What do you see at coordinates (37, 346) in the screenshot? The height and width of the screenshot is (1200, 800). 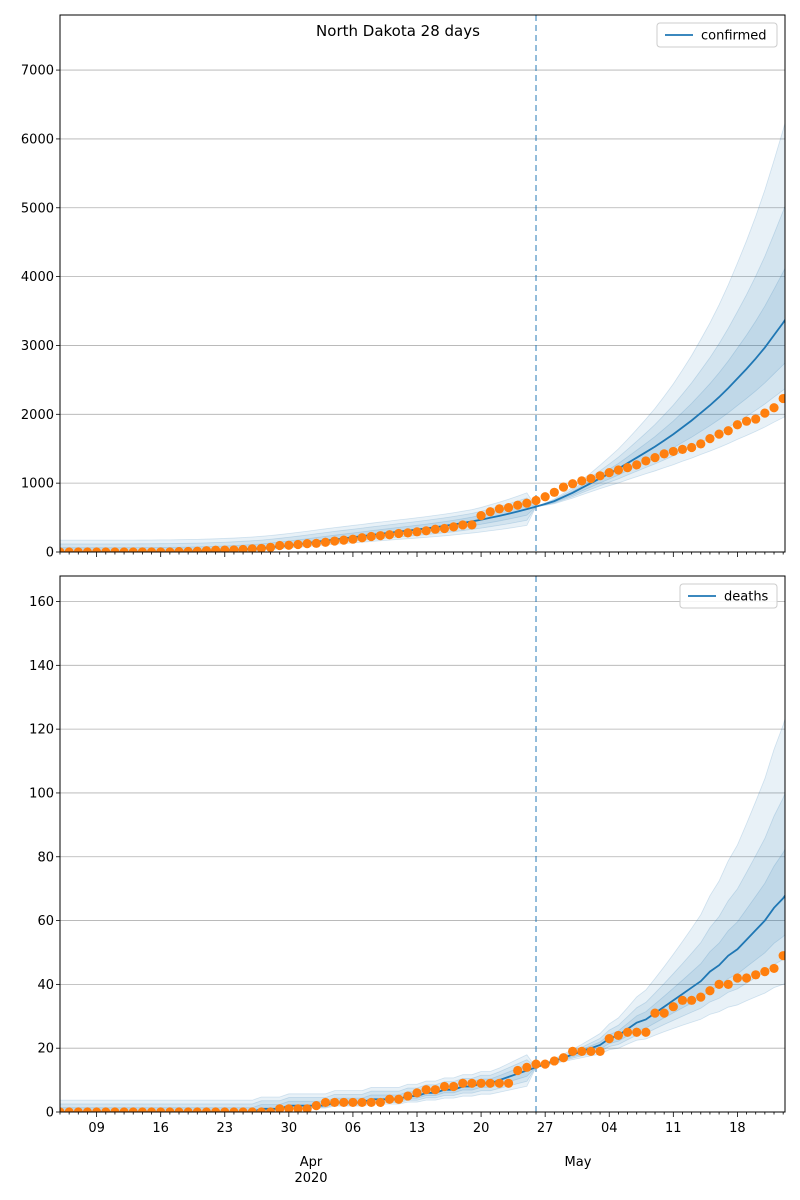 I see `y-tick-label: 3000` at bounding box center [37, 346].